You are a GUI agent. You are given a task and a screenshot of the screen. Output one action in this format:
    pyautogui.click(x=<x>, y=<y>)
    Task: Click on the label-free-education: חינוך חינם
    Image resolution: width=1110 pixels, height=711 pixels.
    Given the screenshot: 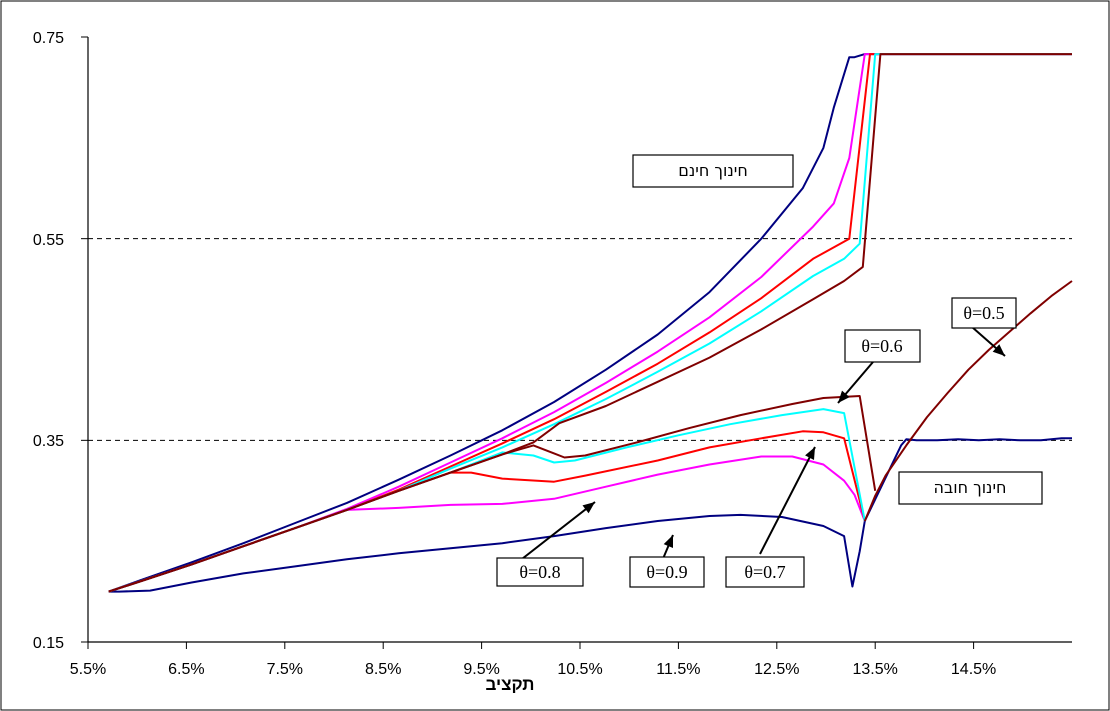 What is the action you would take?
    pyautogui.click(x=713, y=171)
    